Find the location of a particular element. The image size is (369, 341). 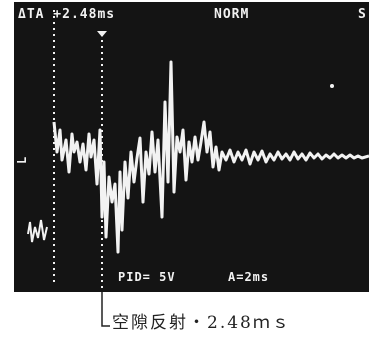

pre-trigger-noise is located at coordinates (37, 231).